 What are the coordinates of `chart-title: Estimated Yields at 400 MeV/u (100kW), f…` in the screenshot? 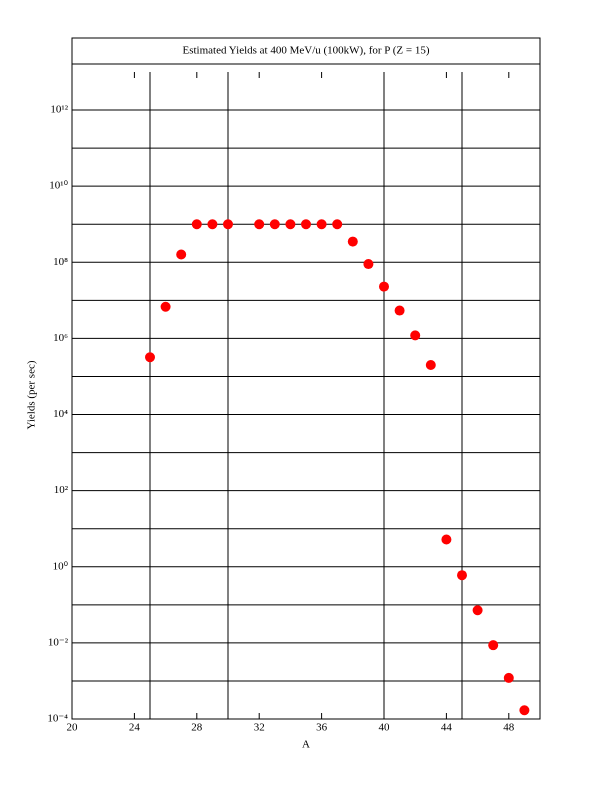 It's located at (305, 51).